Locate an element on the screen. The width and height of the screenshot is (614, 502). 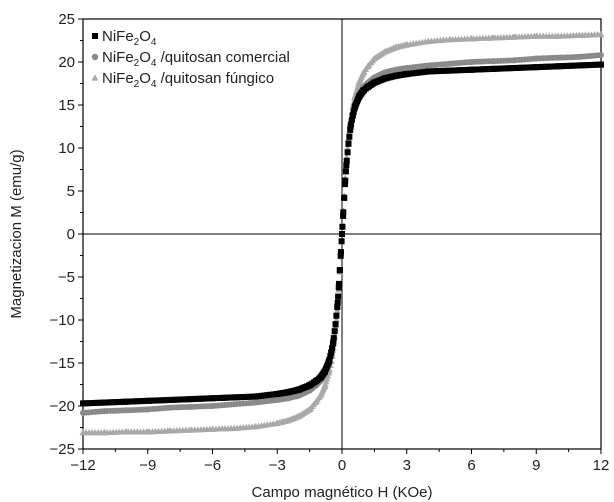
legend-marker-square is located at coordinates (95, 36).